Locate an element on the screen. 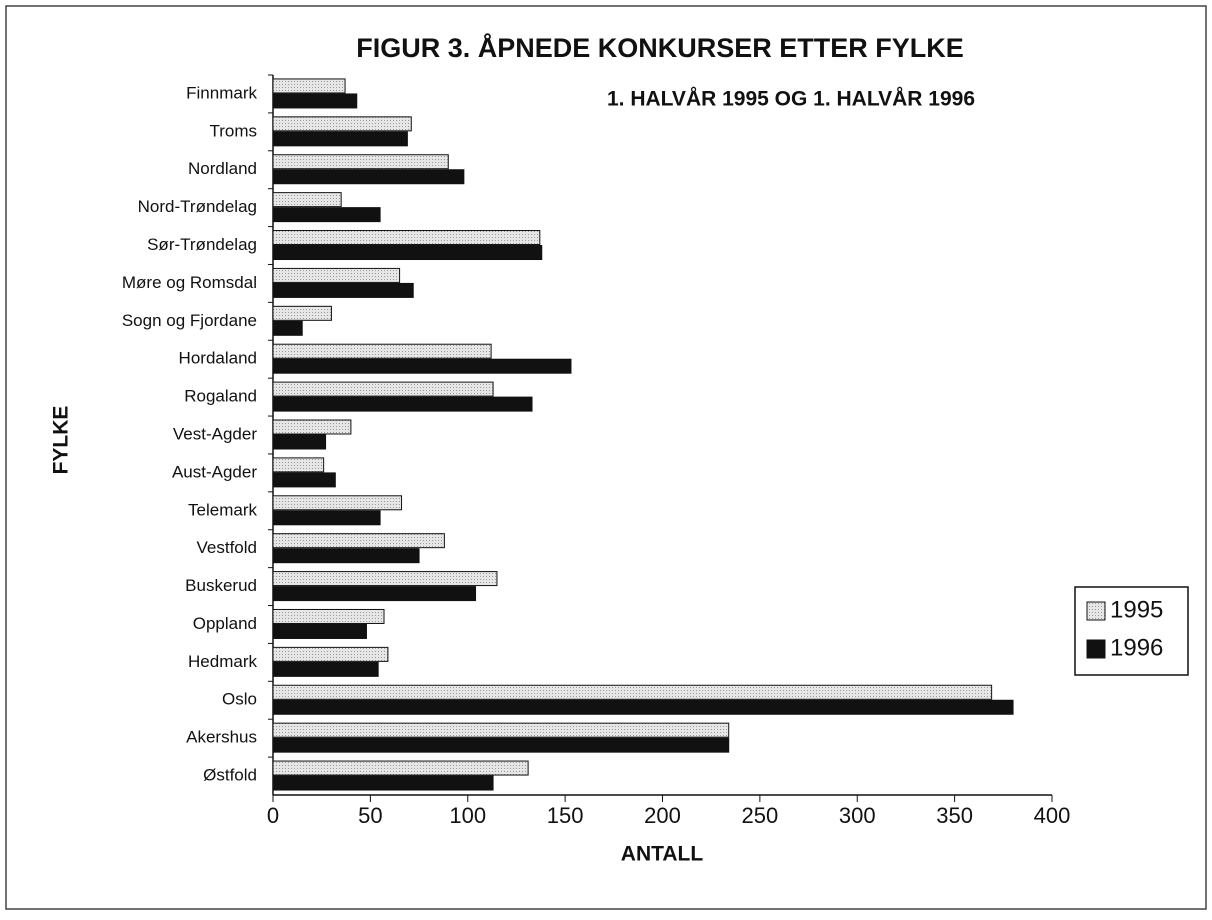 This screenshot has height=920, width=1212. x-tick-label: 50 is located at coordinates (370, 815).